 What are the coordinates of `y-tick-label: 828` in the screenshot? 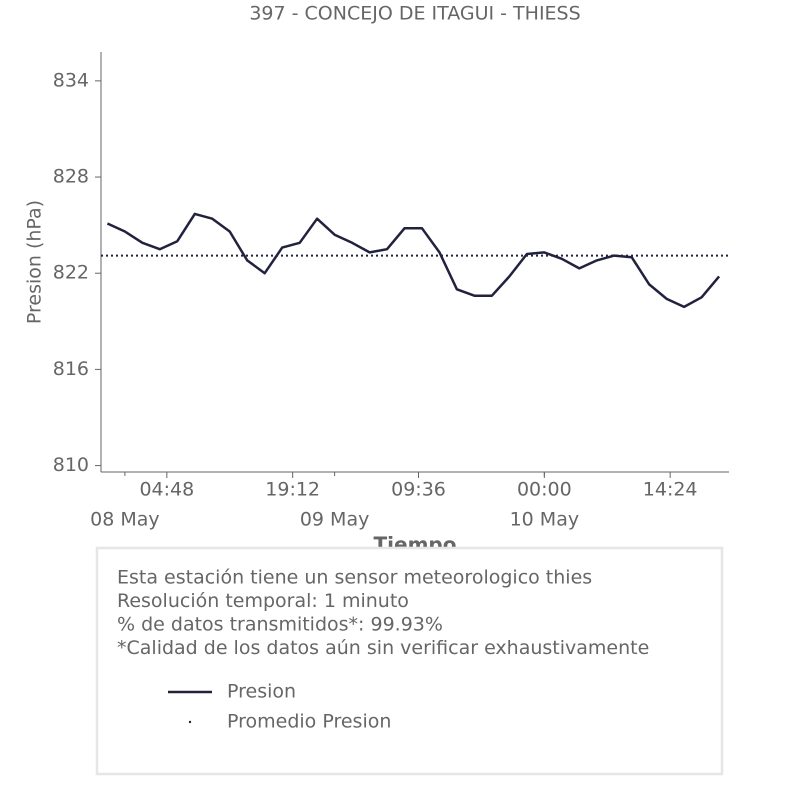 It's located at (71, 177).